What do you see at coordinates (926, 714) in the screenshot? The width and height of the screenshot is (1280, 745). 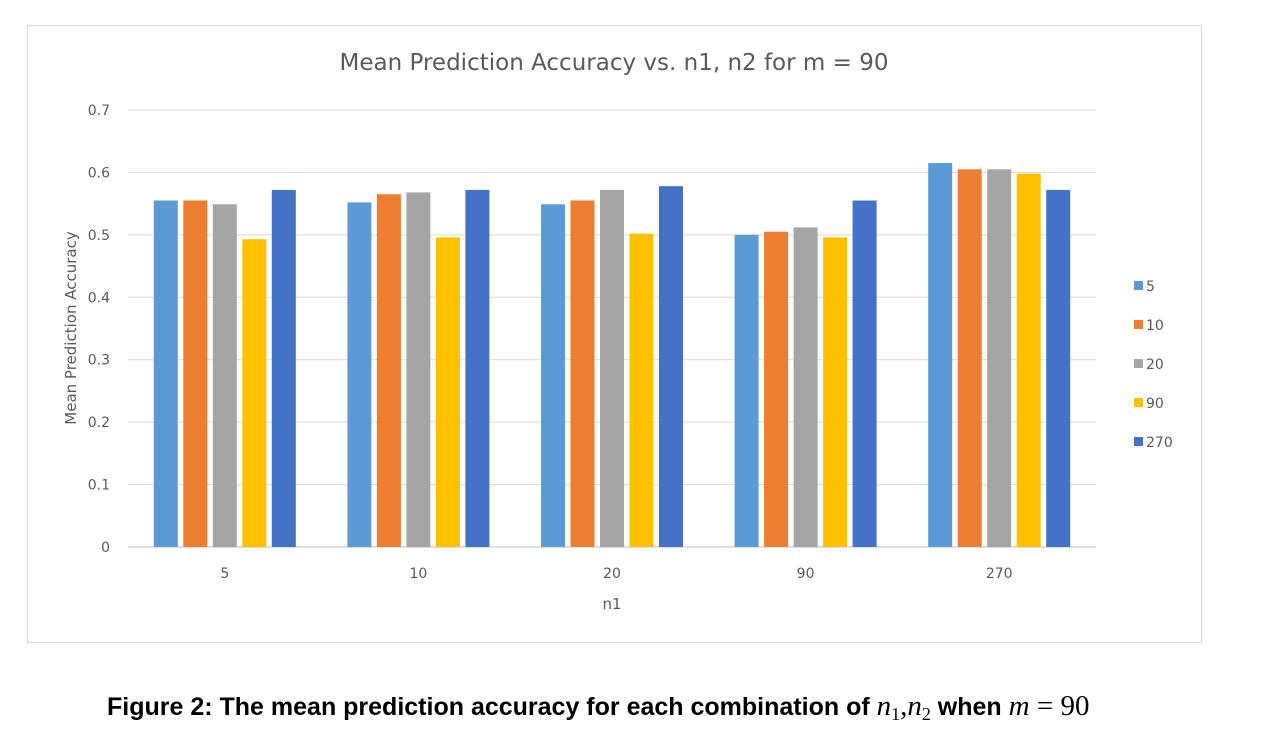 I see `caption-sub-2: 2` at bounding box center [926, 714].